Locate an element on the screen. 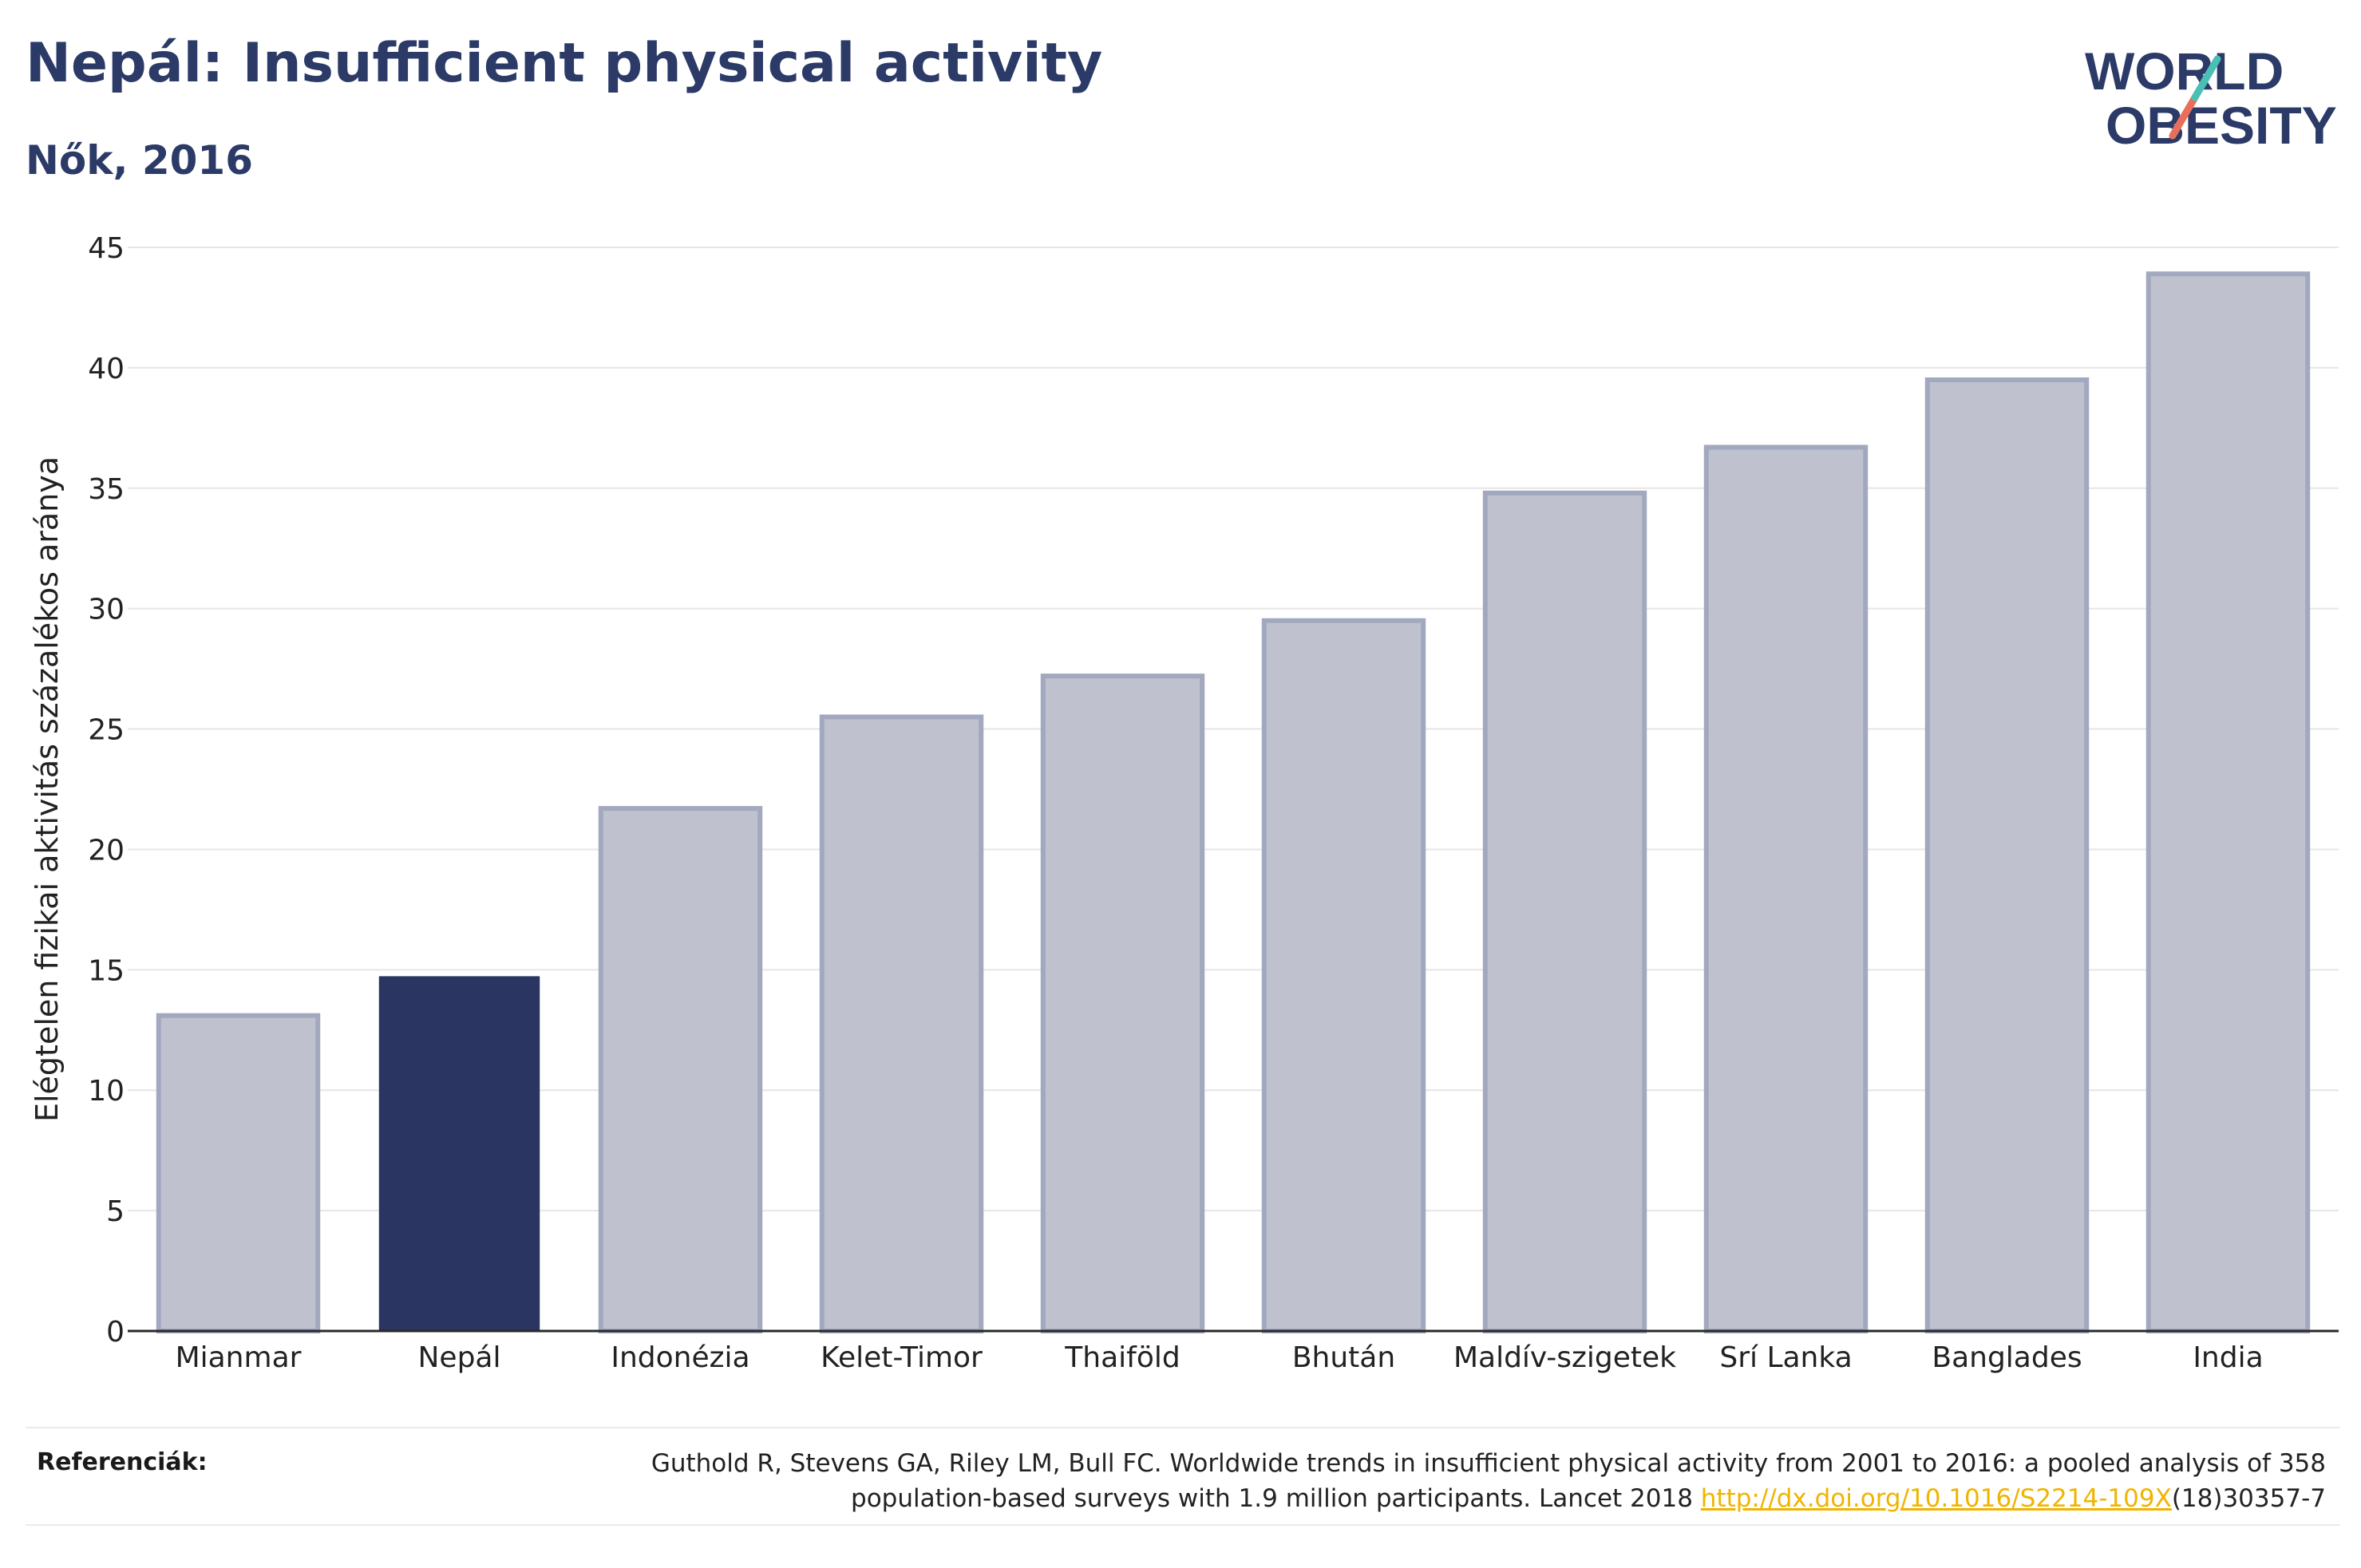 The width and height of the screenshot is (2361, 1568). reference-citation-suffix: (18)30357-7 is located at coordinates (2248, 1498).